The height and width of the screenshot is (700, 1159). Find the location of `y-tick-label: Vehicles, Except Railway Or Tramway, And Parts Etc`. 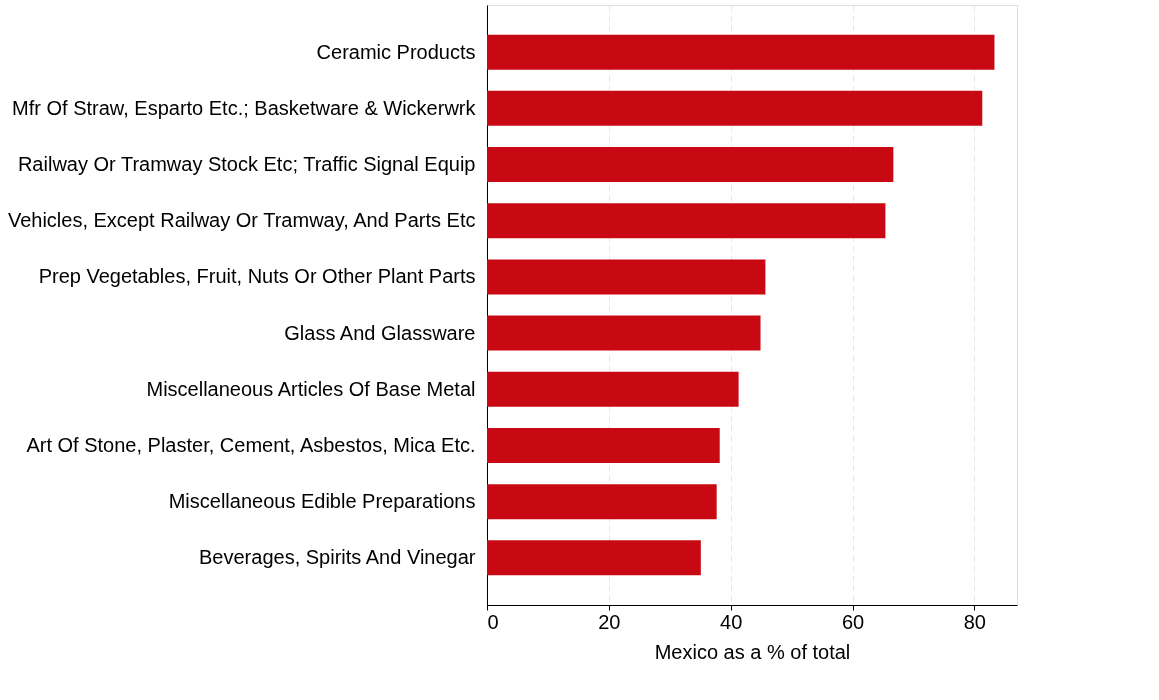

y-tick-label: Vehicles, Except Railway Or Tramway, And Parts Etc is located at coordinates (241, 220).